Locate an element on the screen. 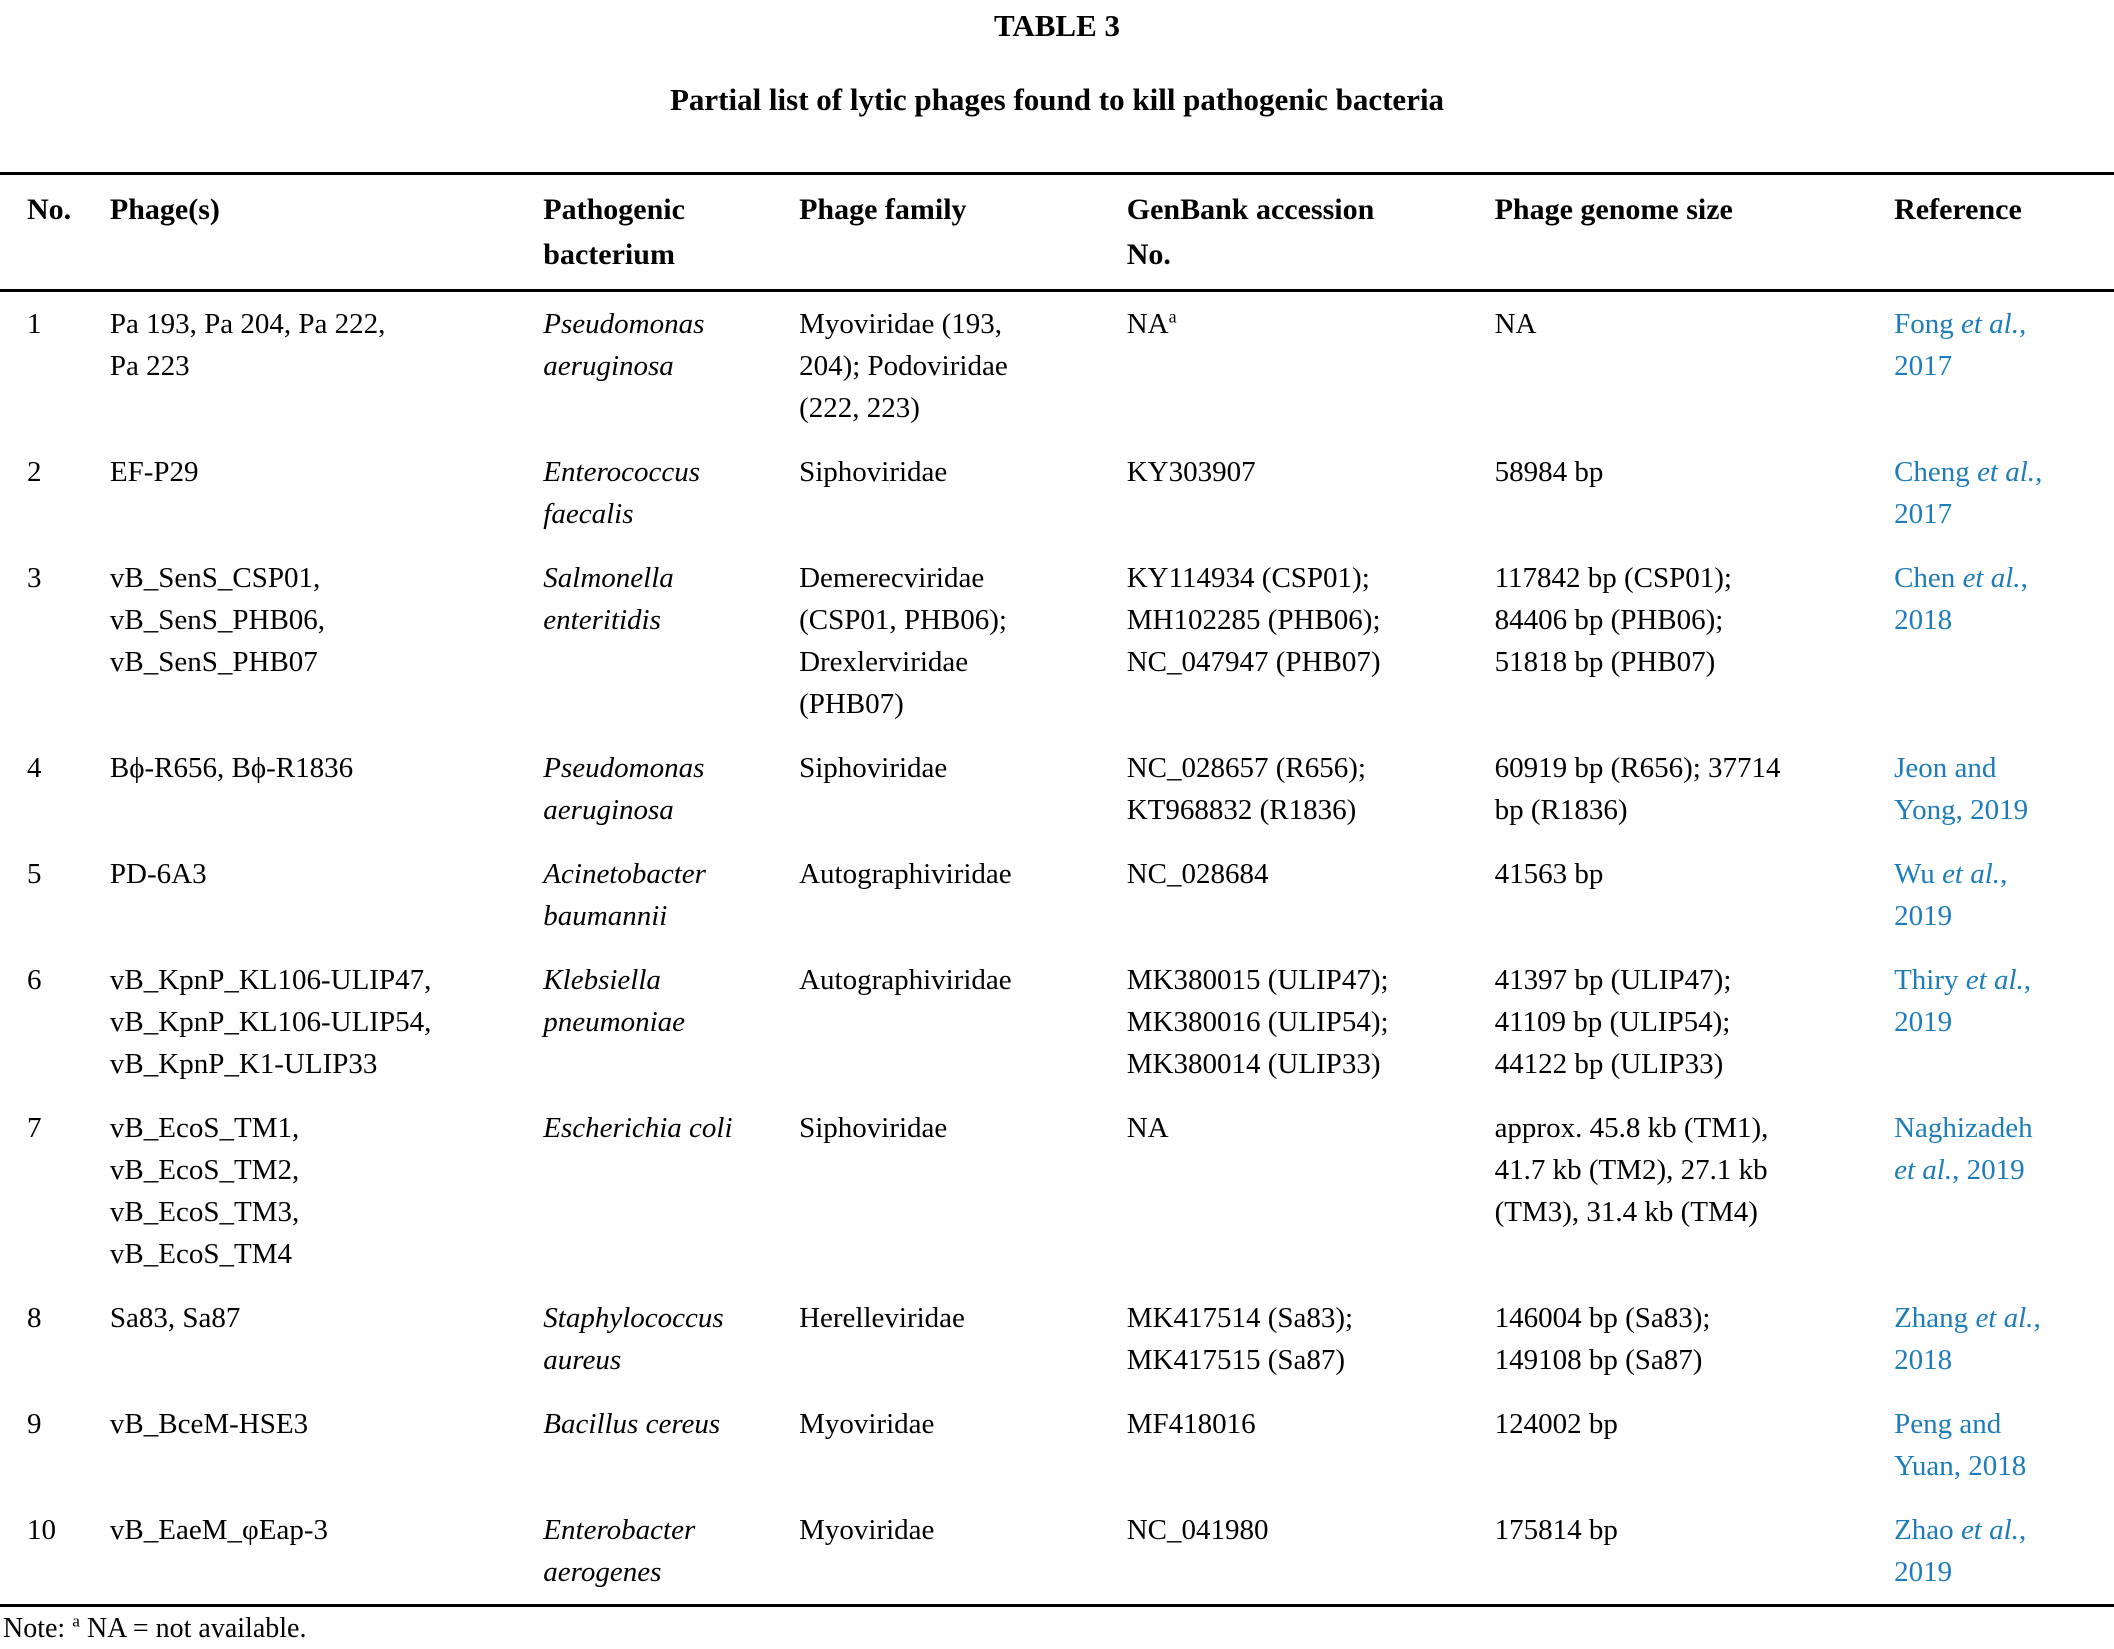  cell-genbank-accession: NC_028657 (R656); KT968832 (R1836) is located at coordinates (1311, 789).